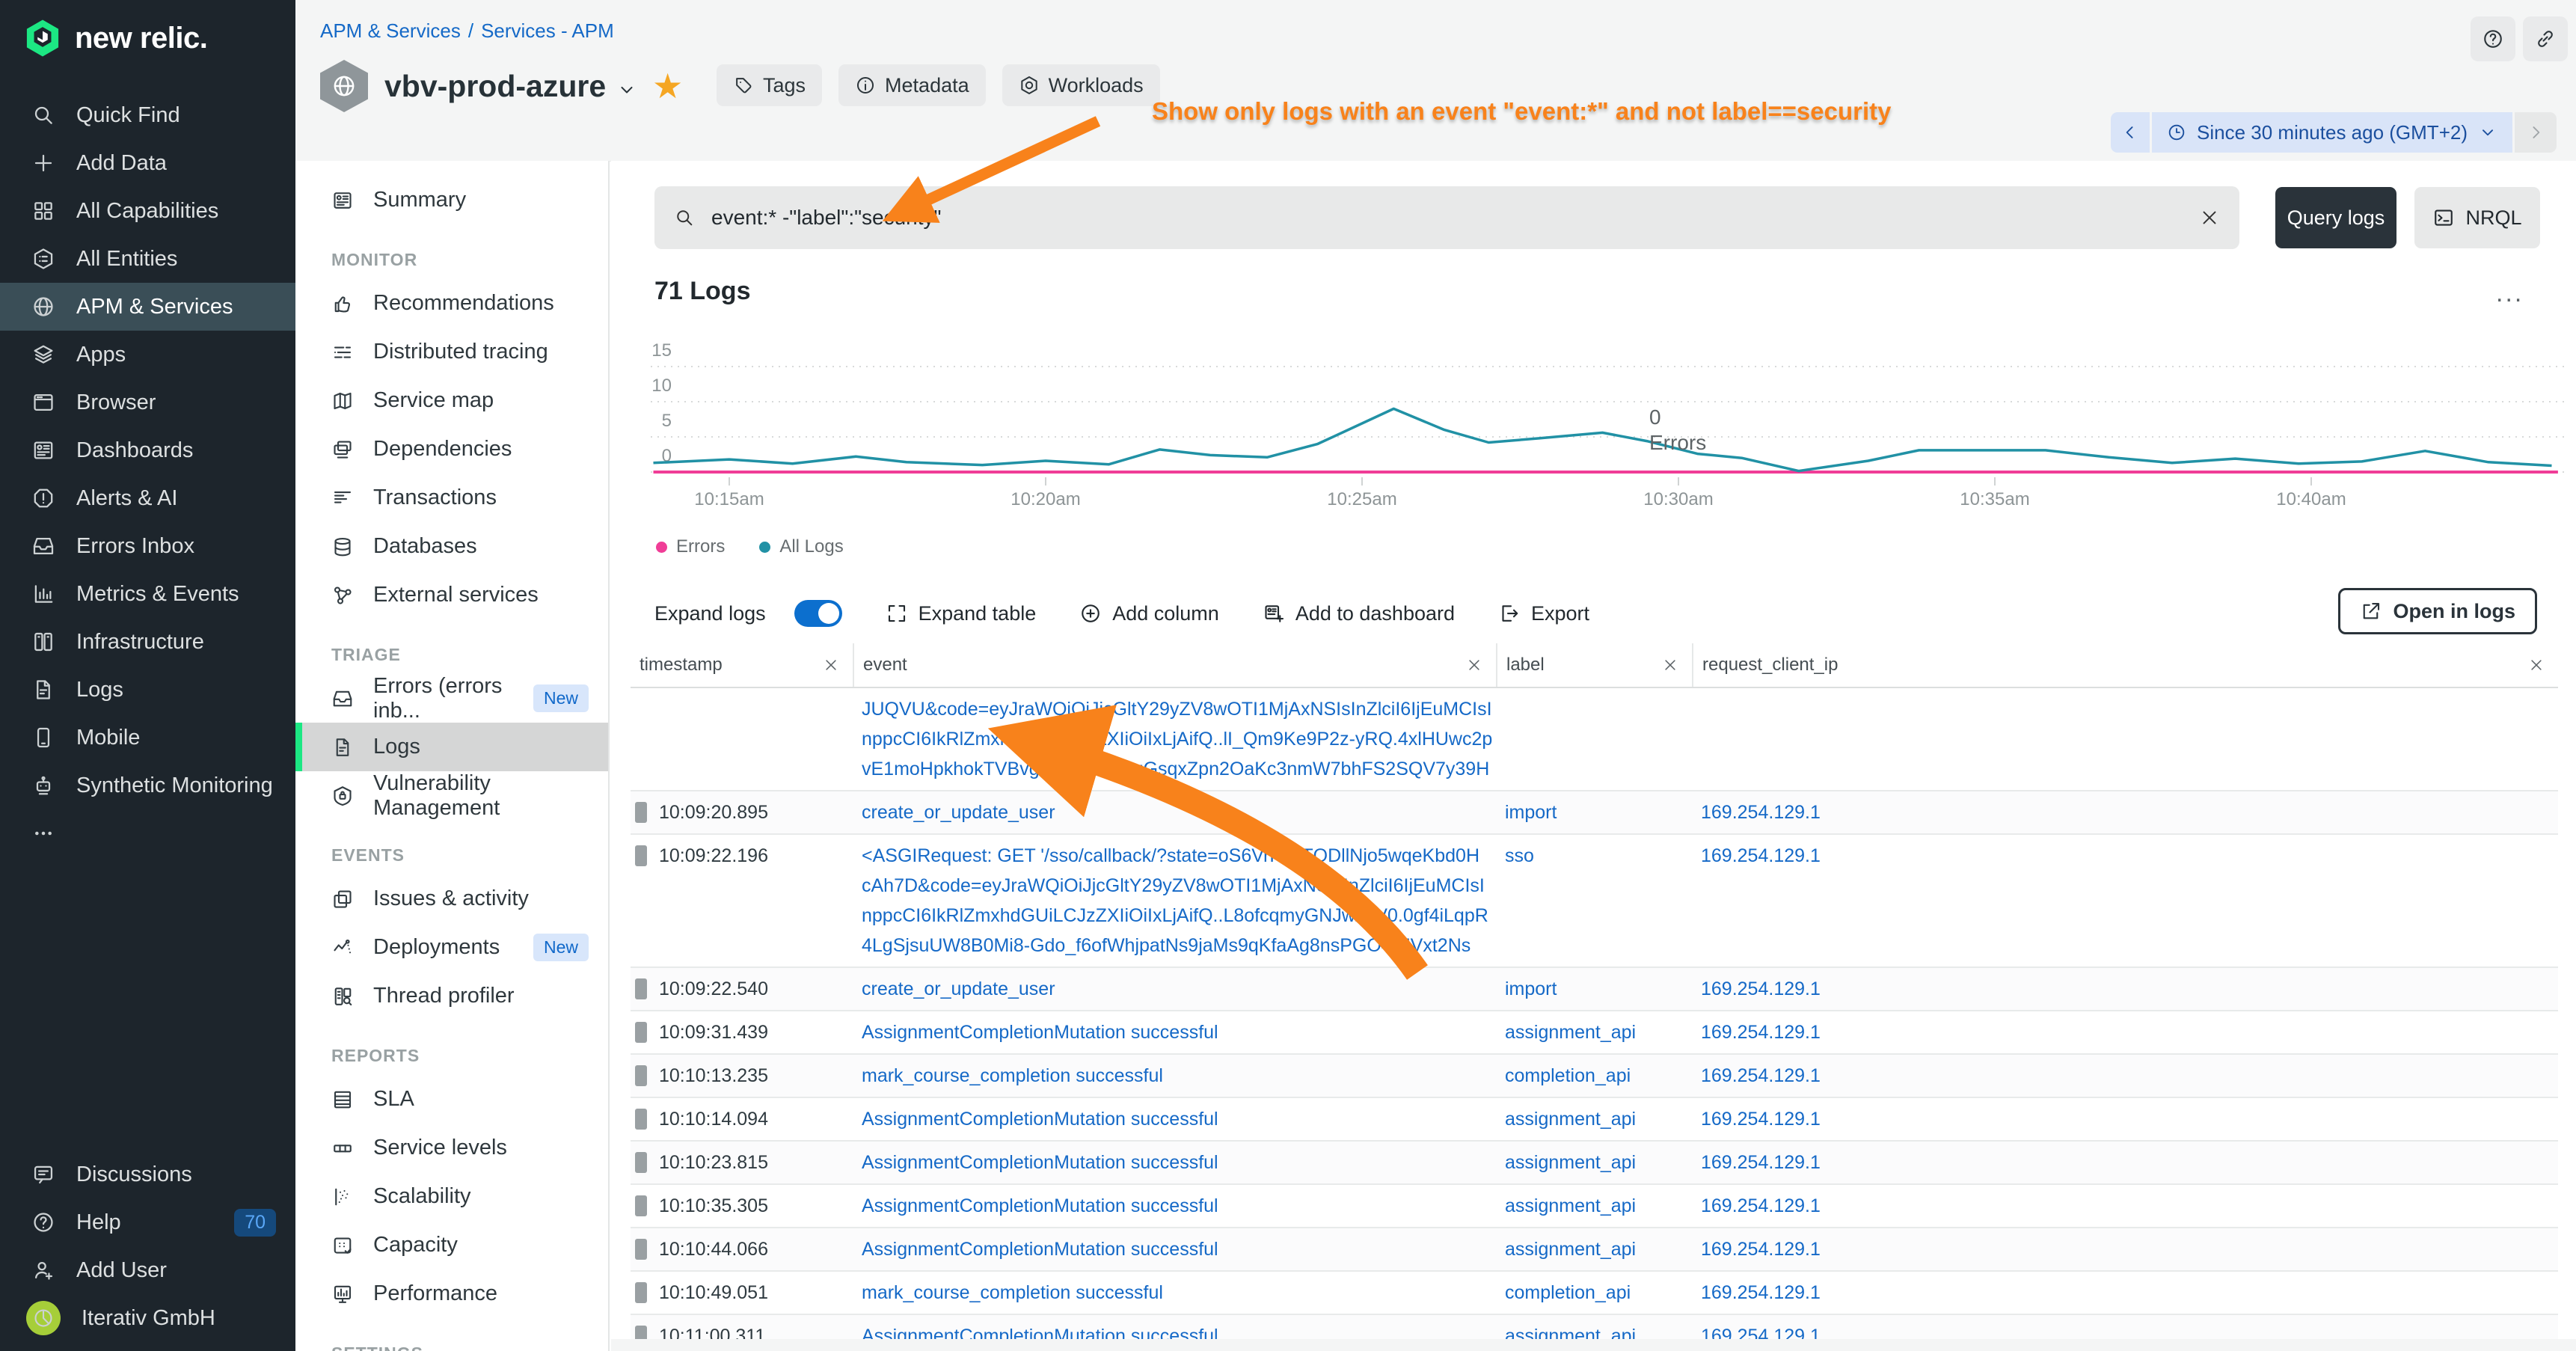 The height and width of the screenshot is (1351, 2576). I want to click on sidebar-item-alerts-ai: Alerts & AI, so click(147, 498).